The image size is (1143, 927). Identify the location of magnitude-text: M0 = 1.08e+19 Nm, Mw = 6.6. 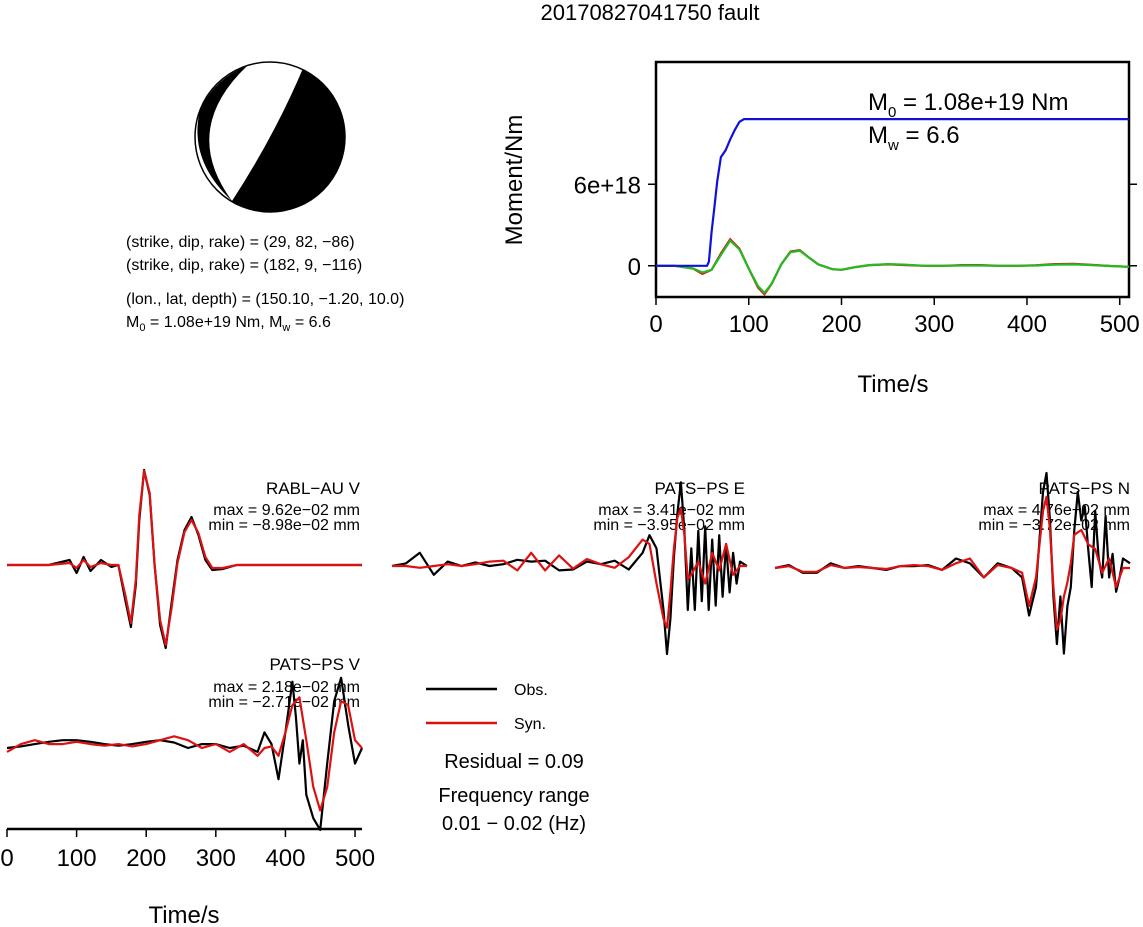
(228, 324).